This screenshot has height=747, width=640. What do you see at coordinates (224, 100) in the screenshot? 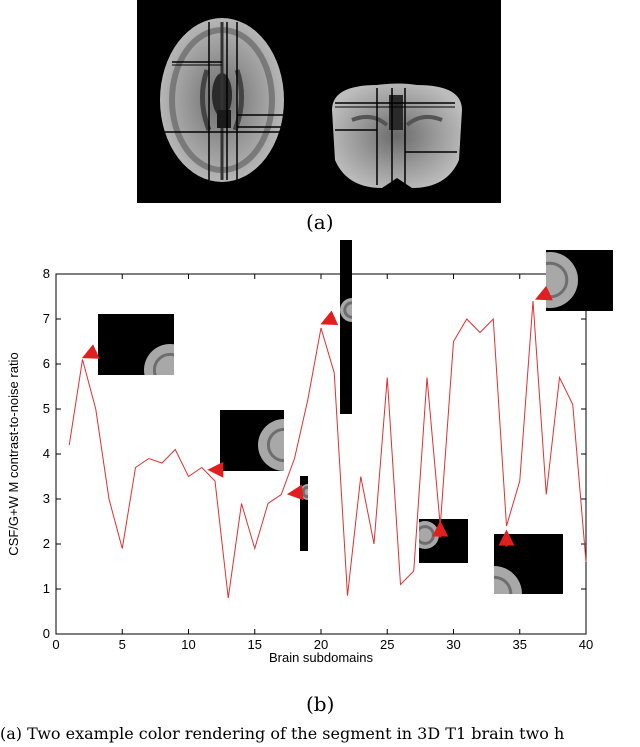
I see `axial-brain-slice` at bounding box center [224, 100].